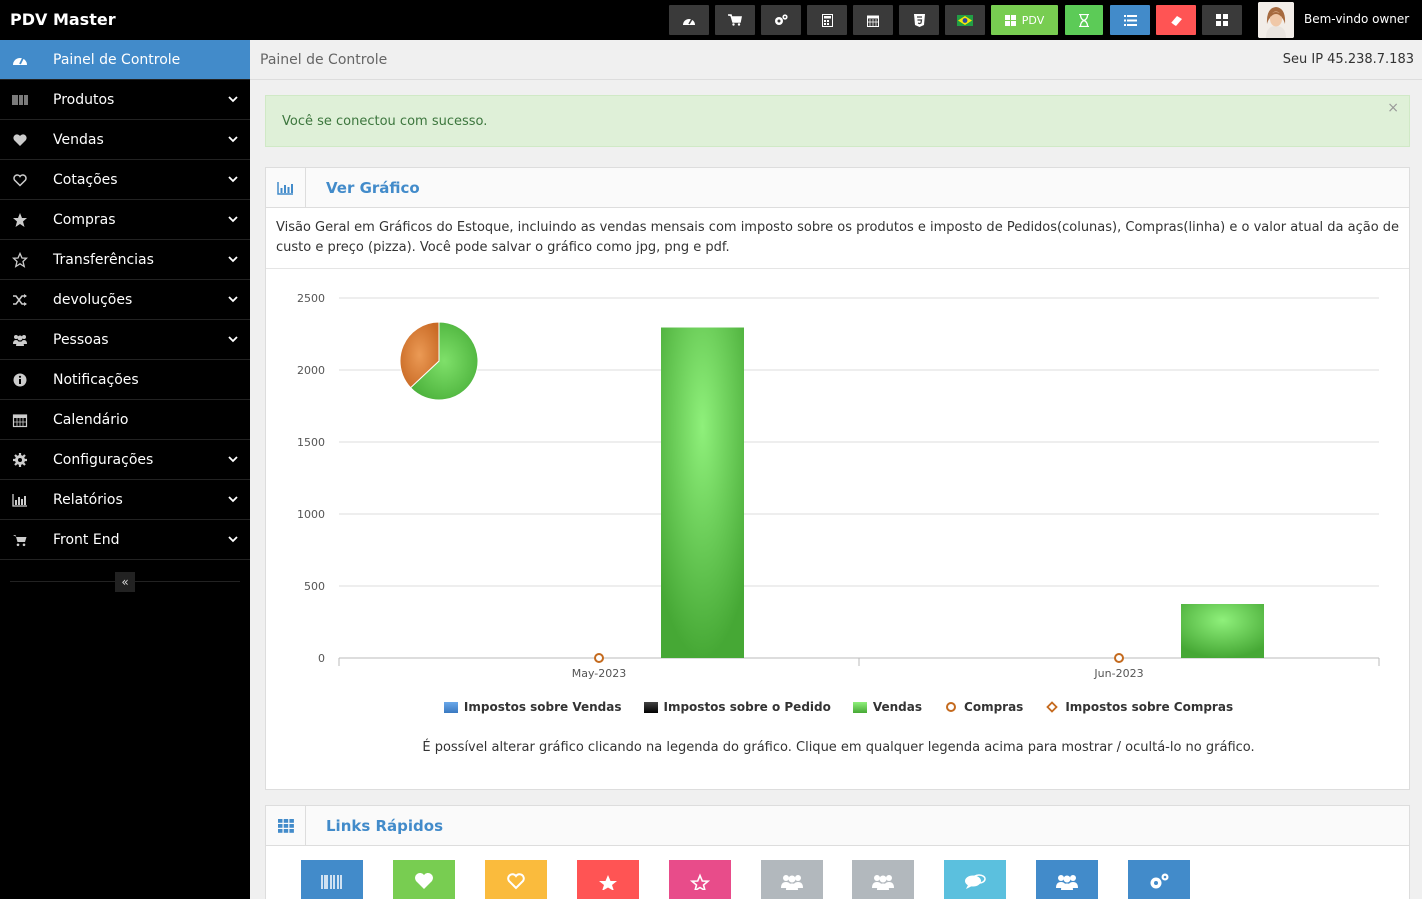 Image resolution: width=1422 pixels, height=899 pixels. I want to click on html5-icon, so click(919, 20).